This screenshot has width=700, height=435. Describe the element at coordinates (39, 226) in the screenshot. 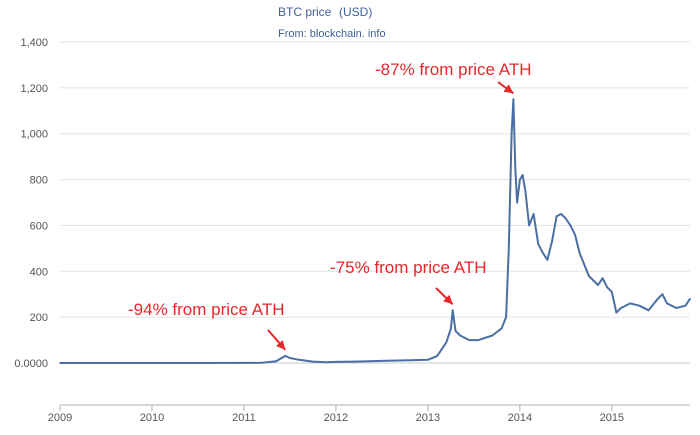

I see `y-tick-label: 600` at that location.